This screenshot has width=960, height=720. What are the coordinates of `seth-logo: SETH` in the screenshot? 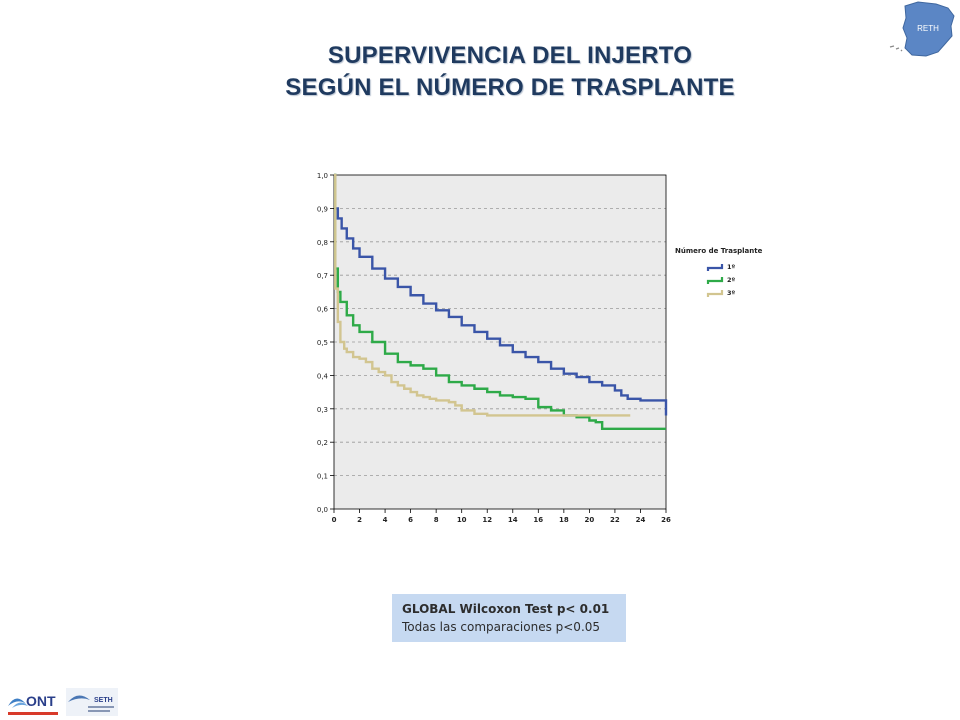 It's located at (92, 702).